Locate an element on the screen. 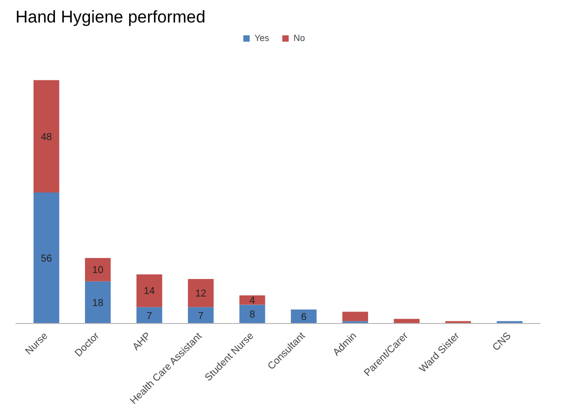 This screenshot has width=561, height=419. legend-label: Yes is located at coordinates (262, 38).